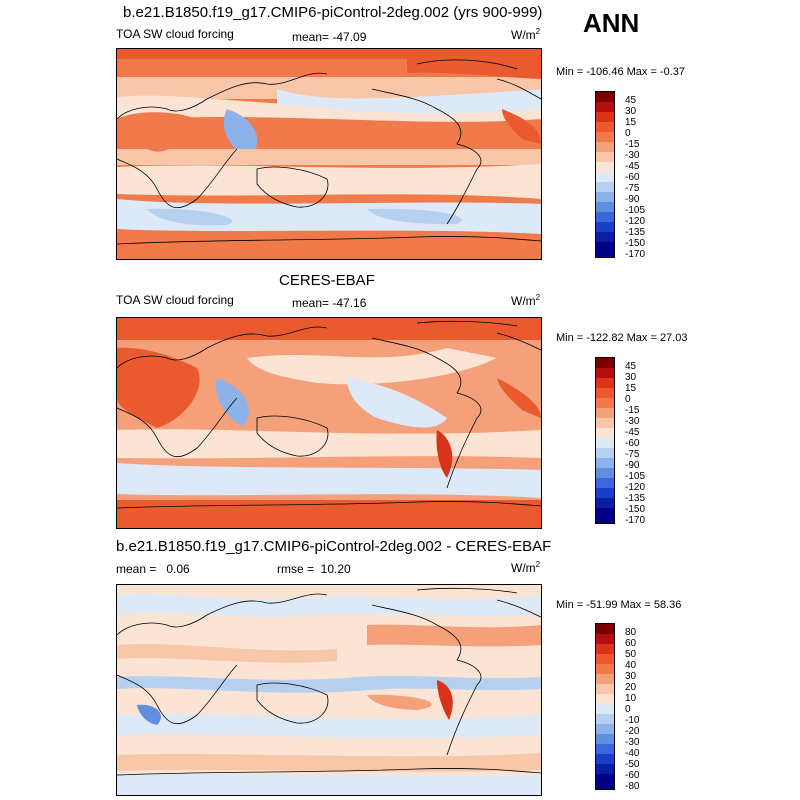 This screenshot has width=800, height=800. What do you see at coordinates (622, 338) in the screenshot?
I see `panel2-minmax: Min = -122.82 Max = 27.03` at bounding box center [622, 338].